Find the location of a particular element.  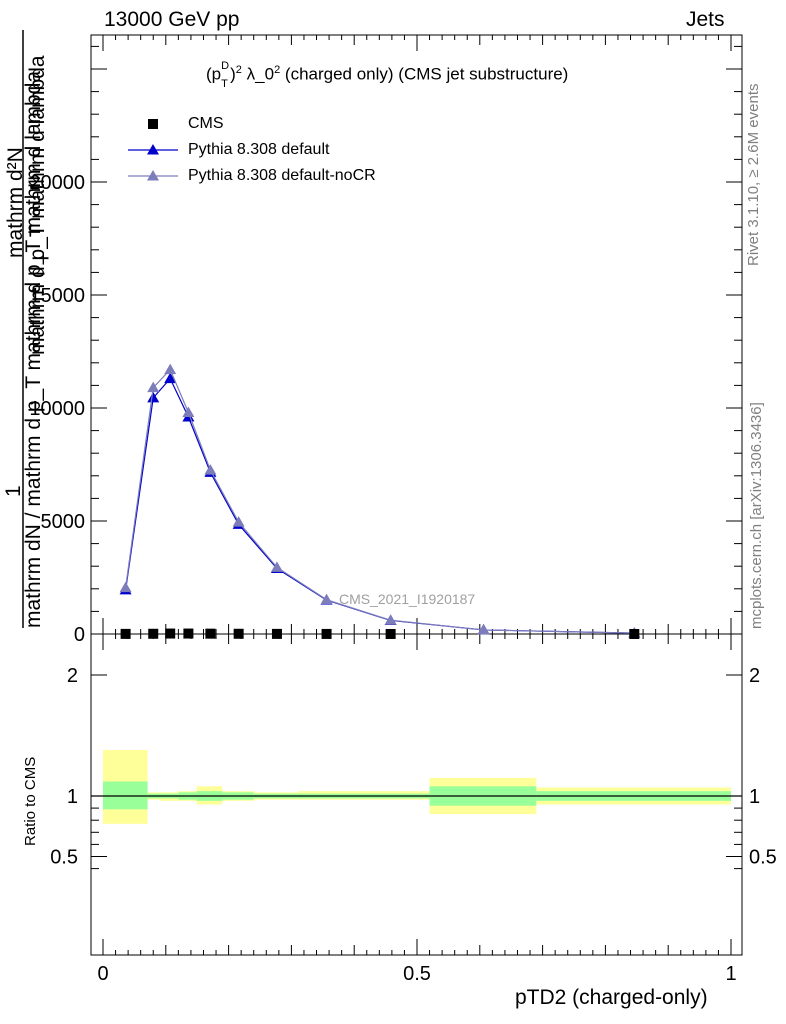

title-pre: (p is located at coordinates (214, 74).